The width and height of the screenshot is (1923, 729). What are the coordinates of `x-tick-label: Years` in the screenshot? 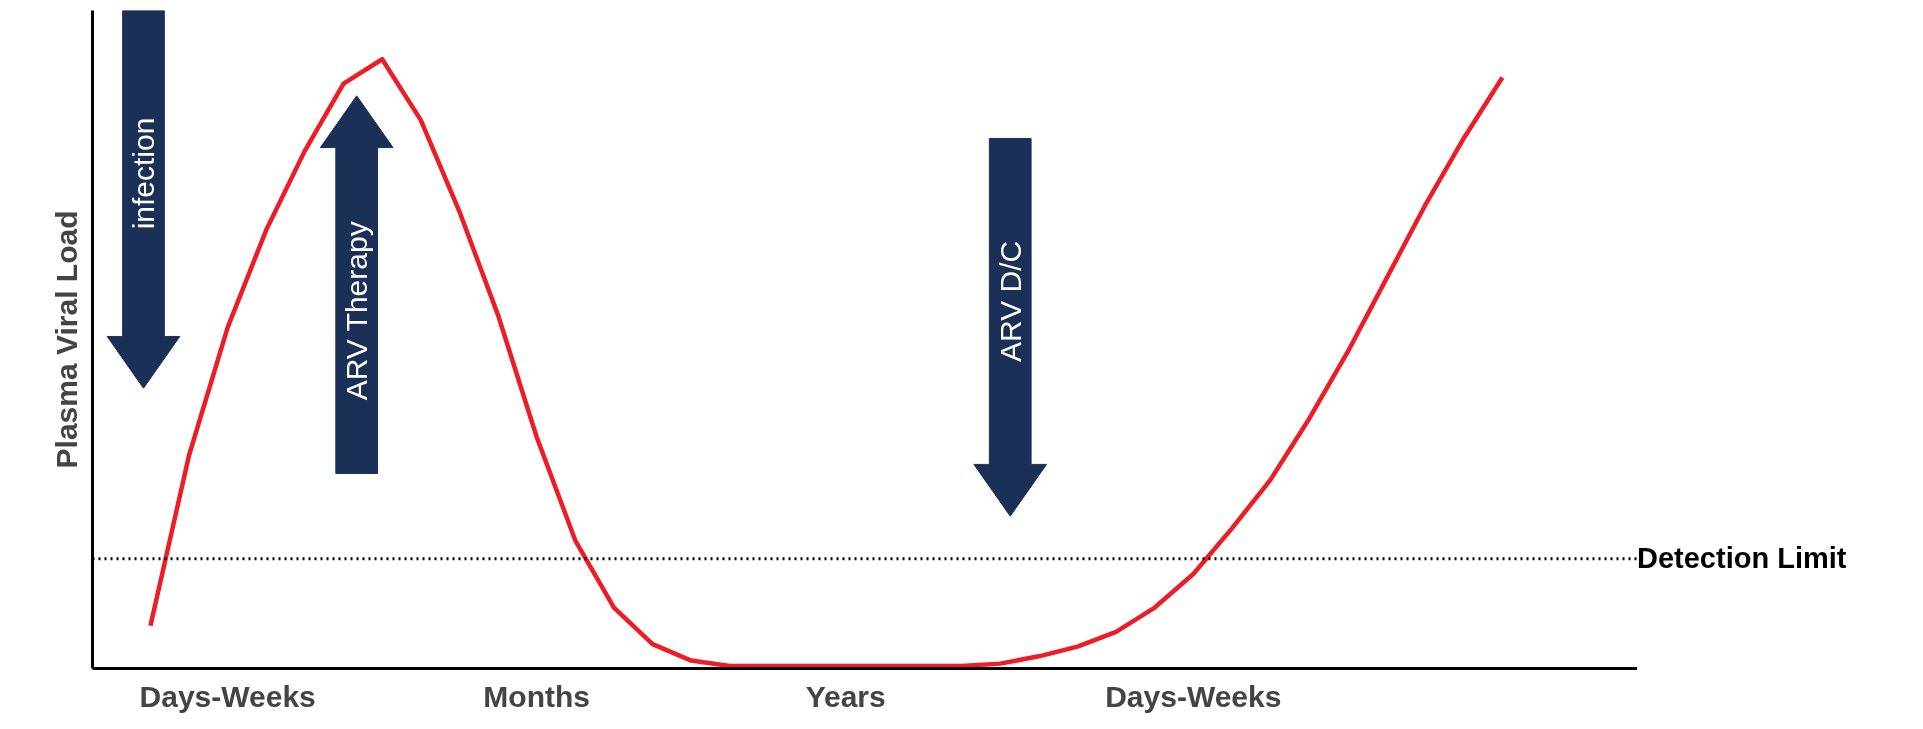 It's located at (845, 696).